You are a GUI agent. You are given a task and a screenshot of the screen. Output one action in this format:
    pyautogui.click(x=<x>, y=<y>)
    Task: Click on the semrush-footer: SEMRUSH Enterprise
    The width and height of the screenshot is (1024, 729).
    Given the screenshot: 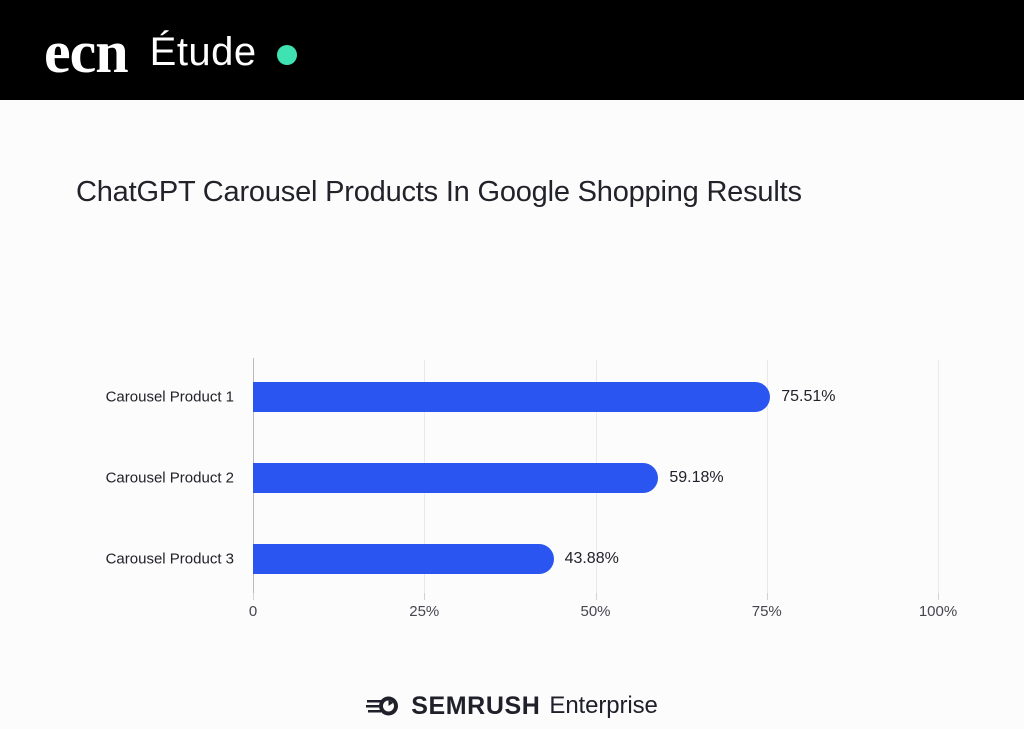 What is the action you would take?
    pyautogui.click(x=512, y=706)
    